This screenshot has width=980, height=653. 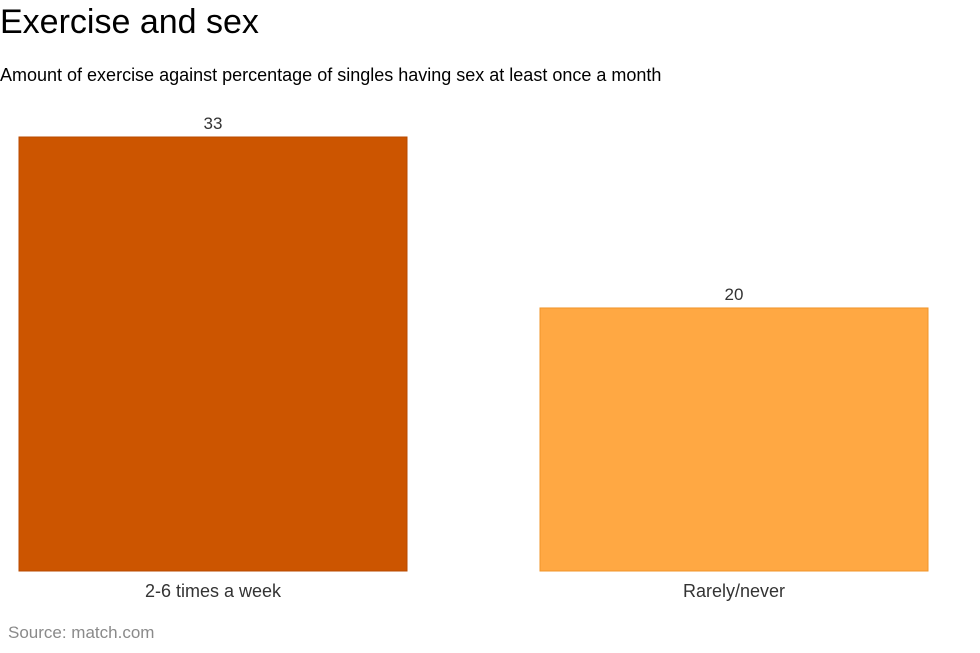 What do you see at coordinates (734, 294) in the screenshot?
I see `bar-value-label: 20` at bounding box center [734, 294].